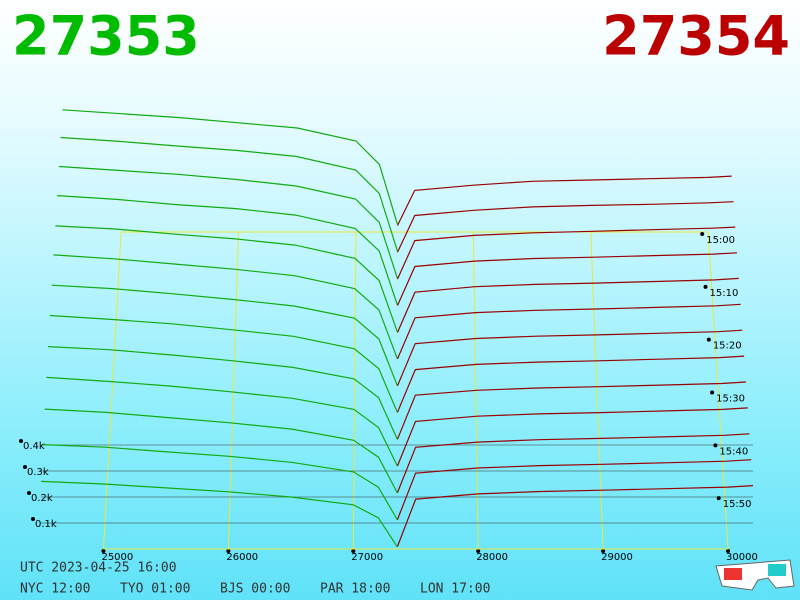  What do you see at coordinates (42, 498) in the screenshot?
I see `z-tick-label: 0.2k` at bounding box center [42, 498].